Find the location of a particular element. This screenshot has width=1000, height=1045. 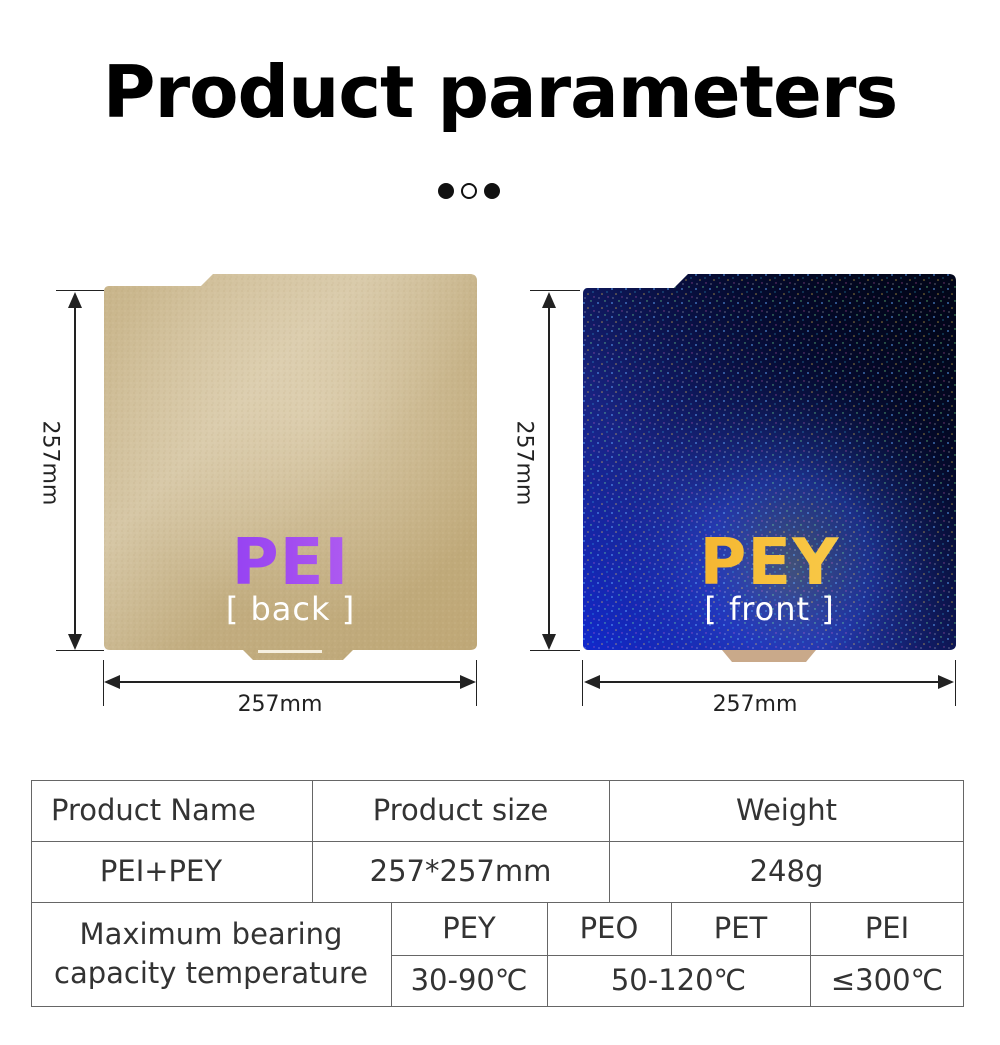

material-pet: PET is located at coordinates (740, 927).